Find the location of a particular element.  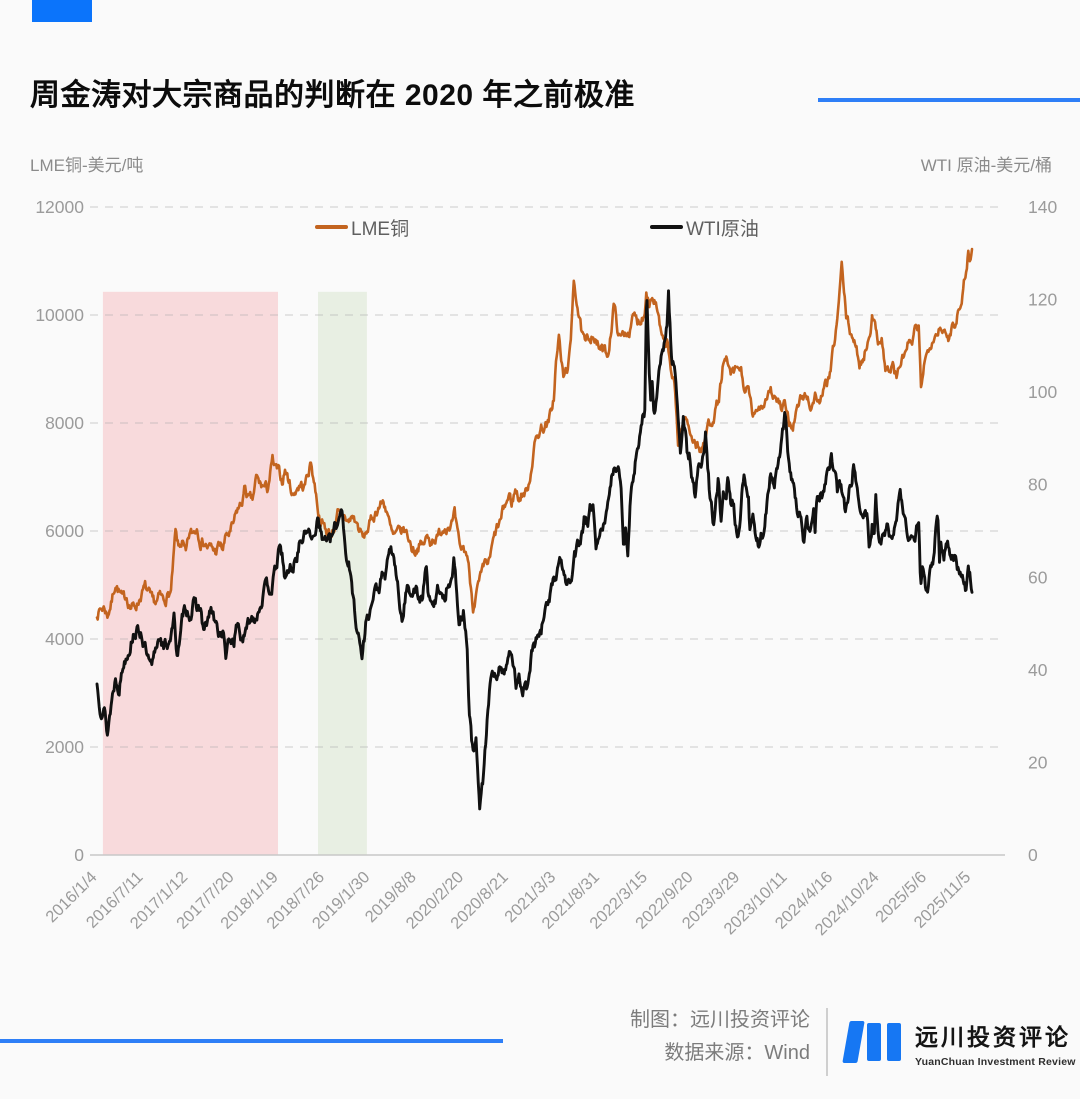

right-axis-tick: 140 is located at coordinates (1042, 207).